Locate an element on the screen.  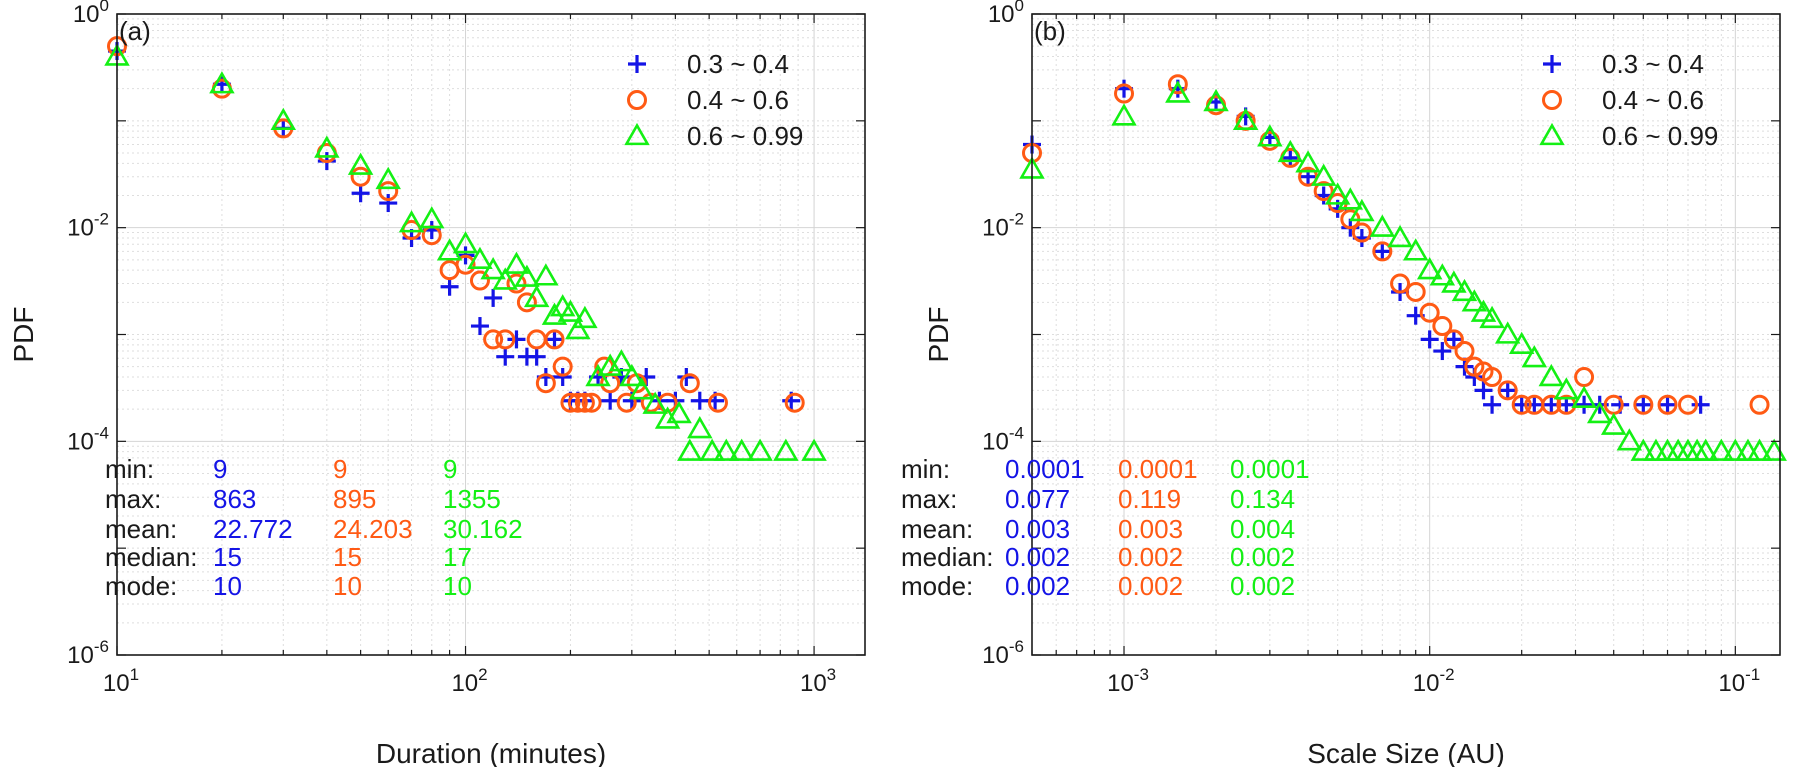
panel-label: (a) is located at coordinates (135, 31).